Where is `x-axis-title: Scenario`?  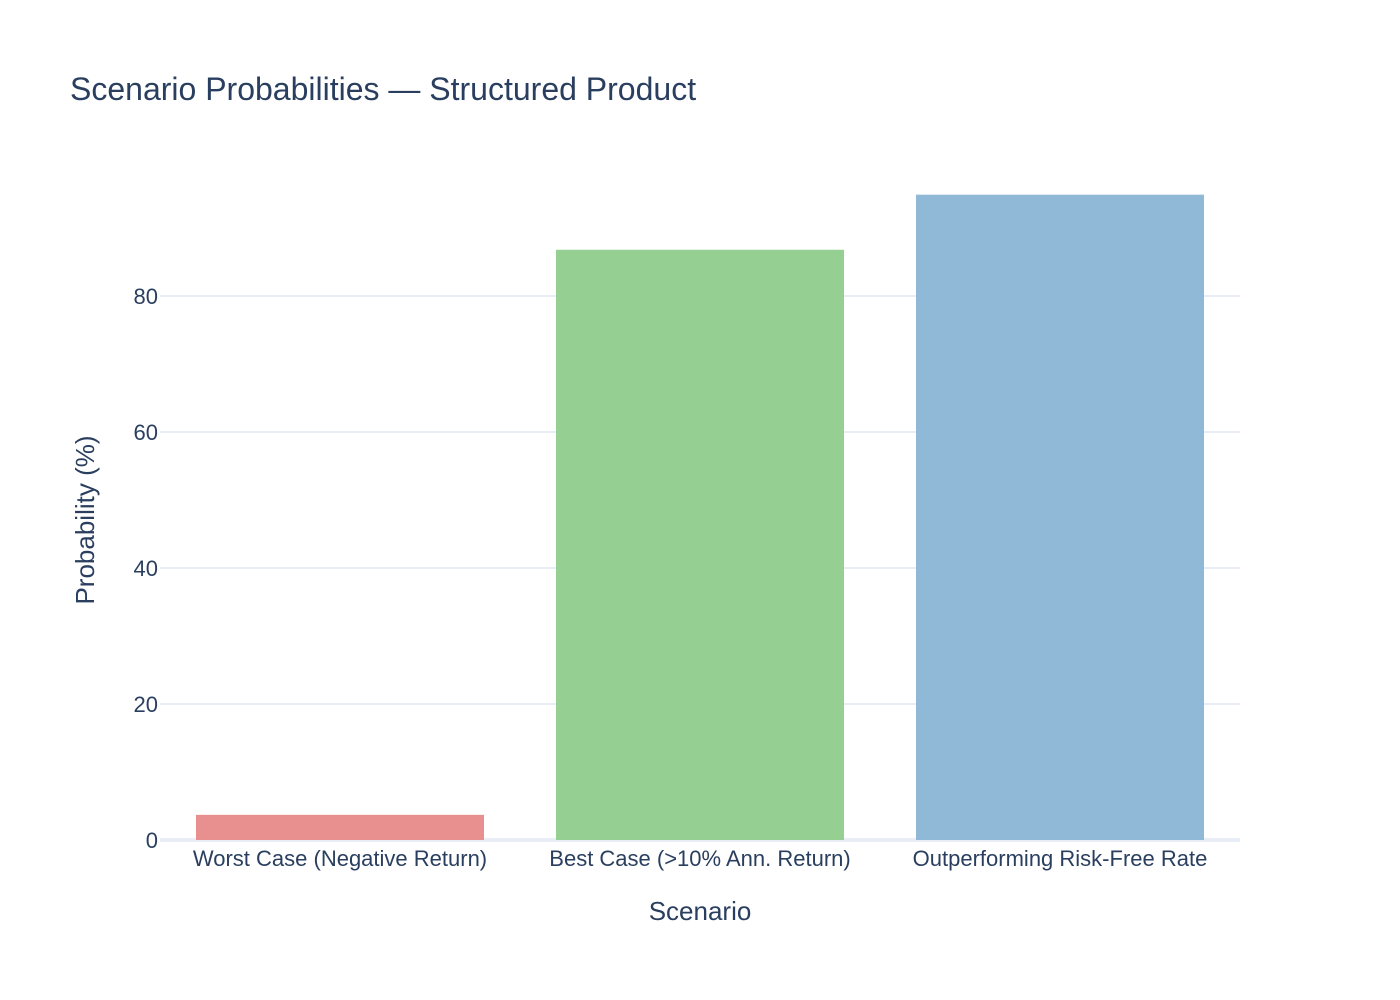
x-axis-title: Scenario is located at coordinates (700, 911).